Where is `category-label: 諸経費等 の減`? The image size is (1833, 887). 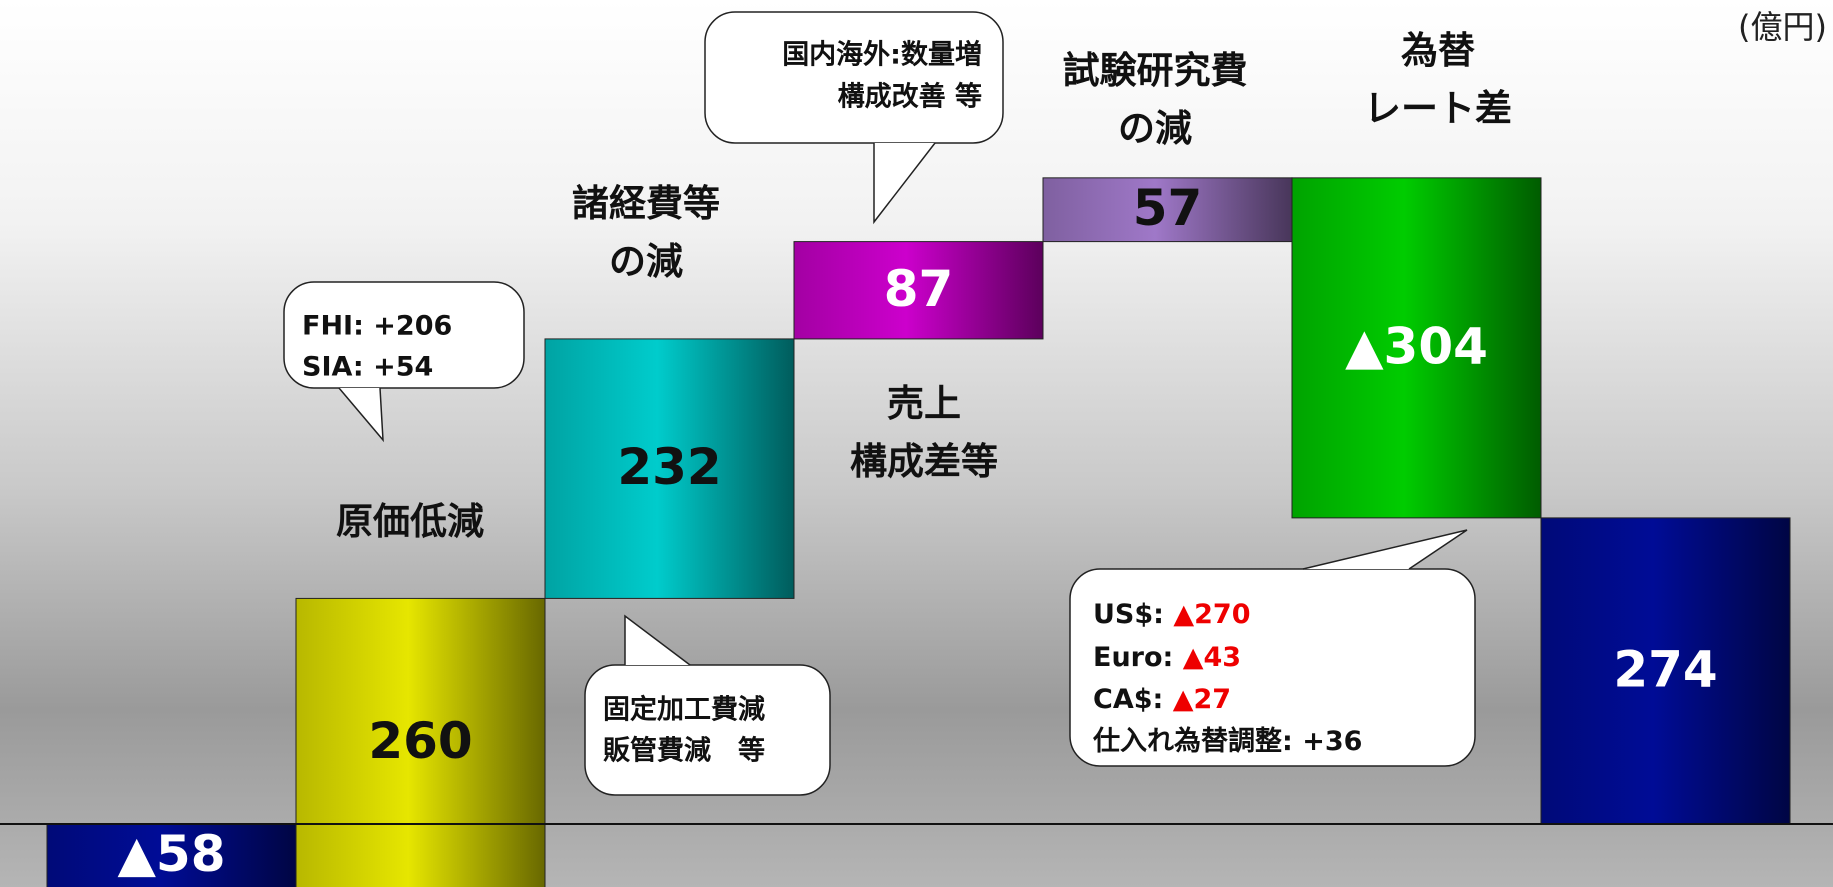 category-label: 諸経費等 の減 is located at coordinates (646, 232).